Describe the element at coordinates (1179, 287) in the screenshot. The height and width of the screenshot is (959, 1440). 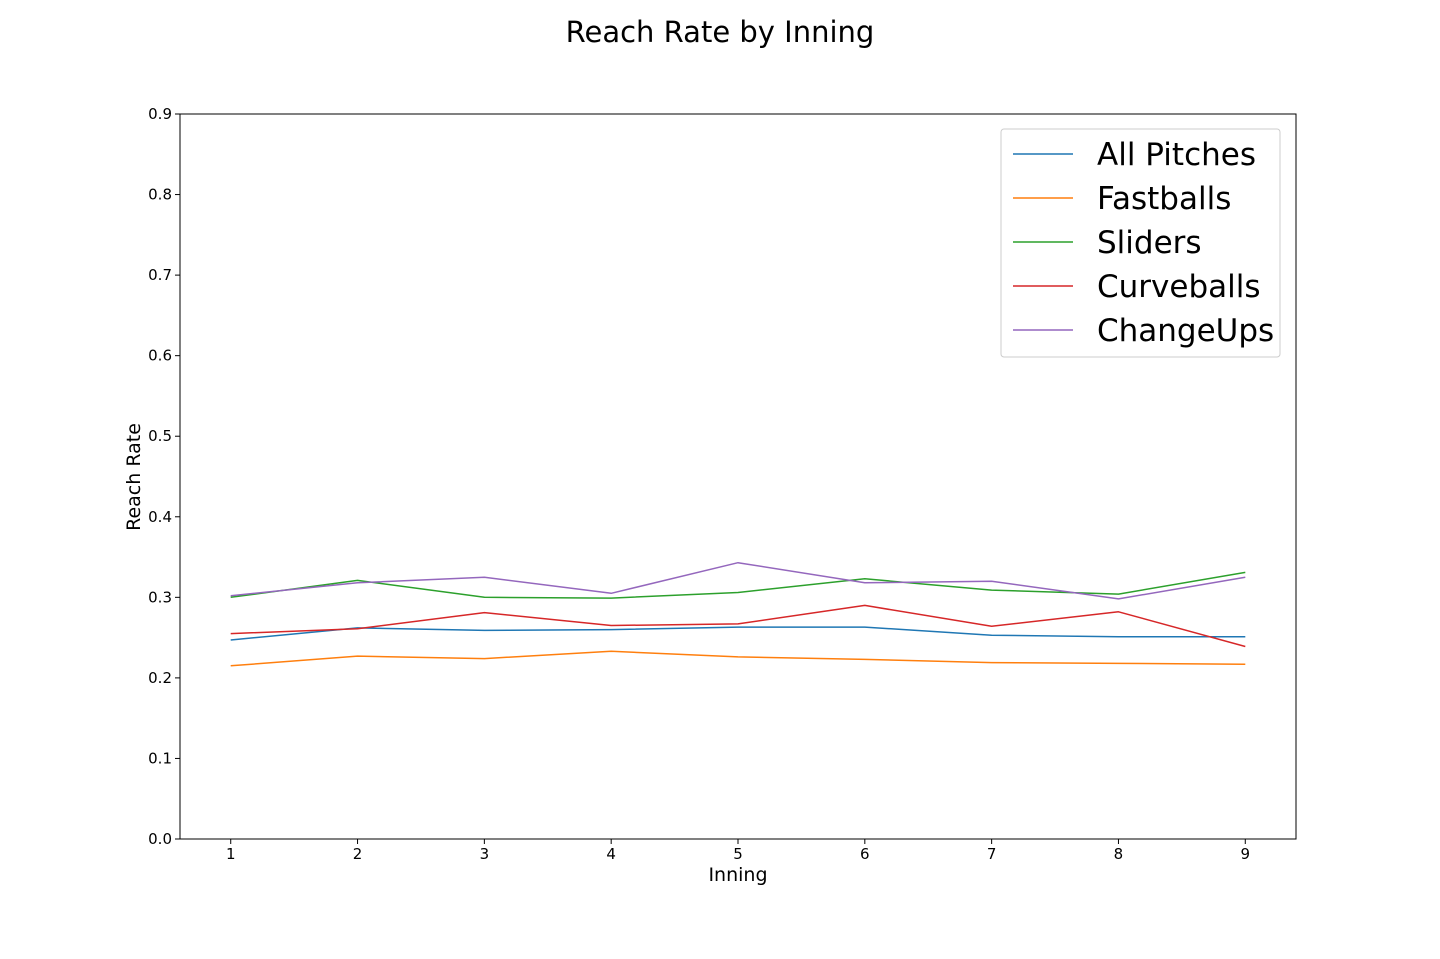
I see `legend-label-curveballs: Curveballs` at that location.